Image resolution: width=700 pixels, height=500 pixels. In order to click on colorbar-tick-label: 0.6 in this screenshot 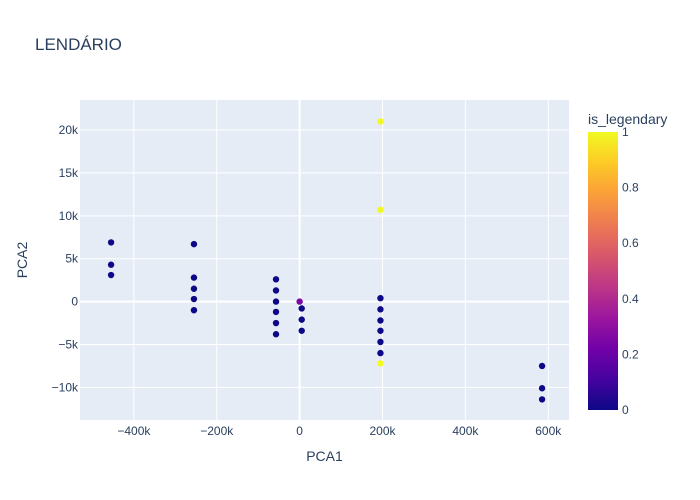, I will do `click(630, 243)`.